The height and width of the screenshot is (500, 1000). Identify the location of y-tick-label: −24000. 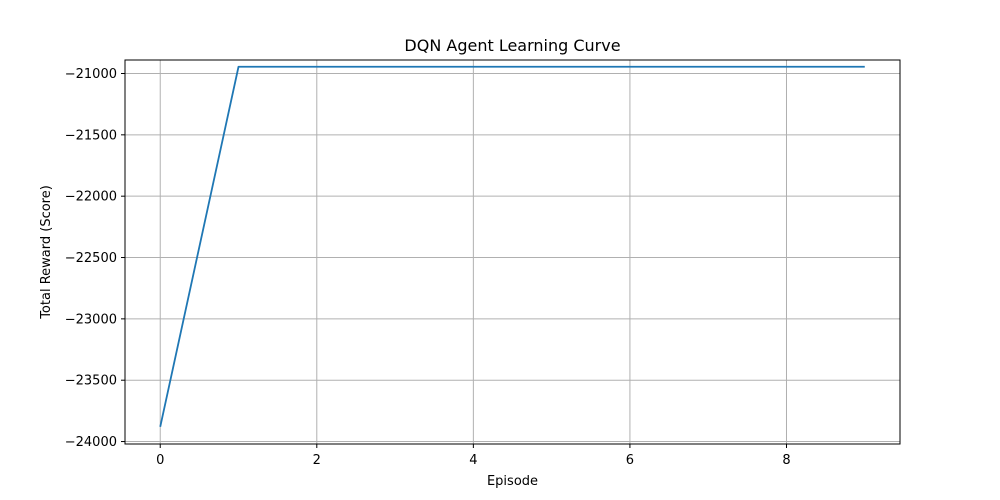
(91, 442).